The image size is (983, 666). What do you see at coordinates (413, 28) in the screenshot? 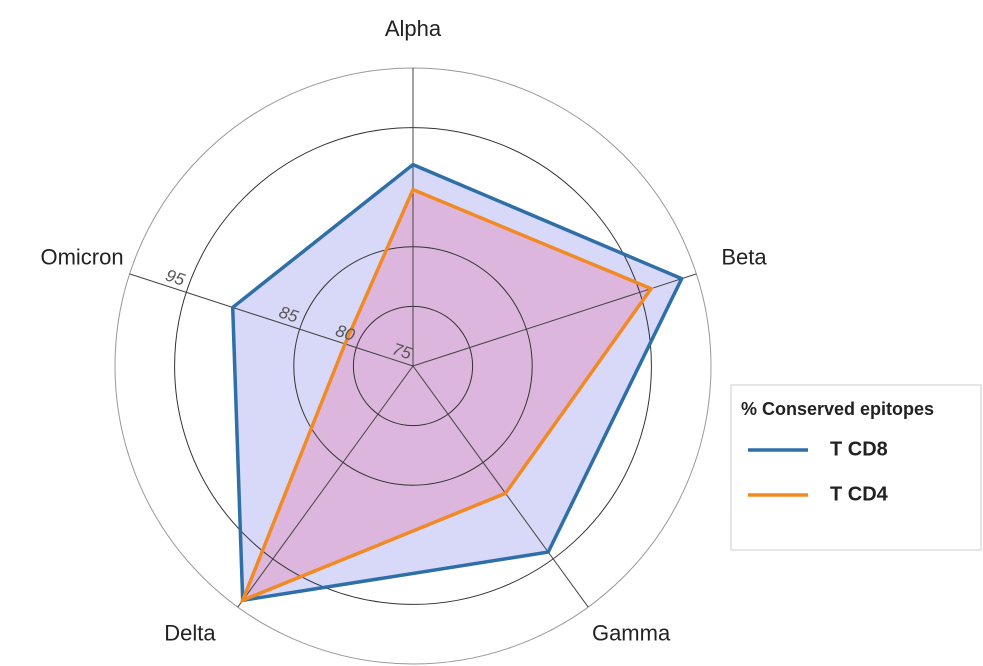
I see `category-label: Alpha` at bounding box center [413, 28].